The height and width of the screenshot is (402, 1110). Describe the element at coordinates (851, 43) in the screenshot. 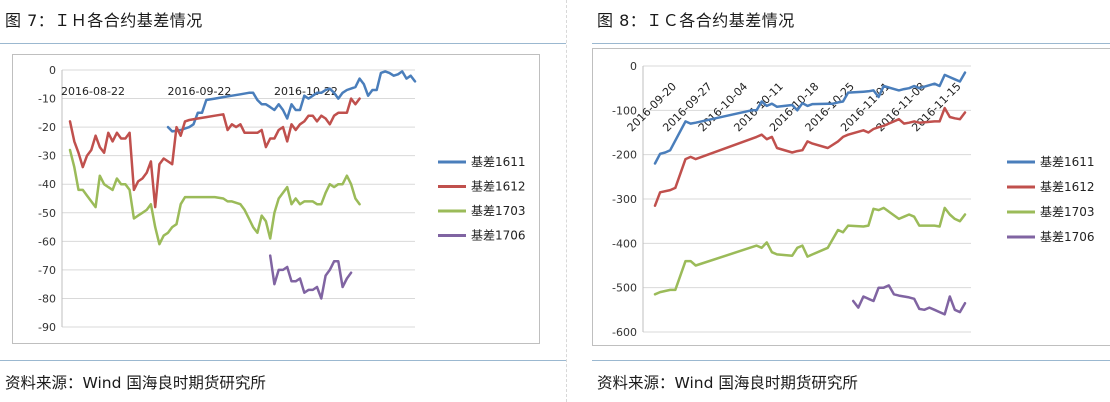

I see `top-rule-right` at that location.